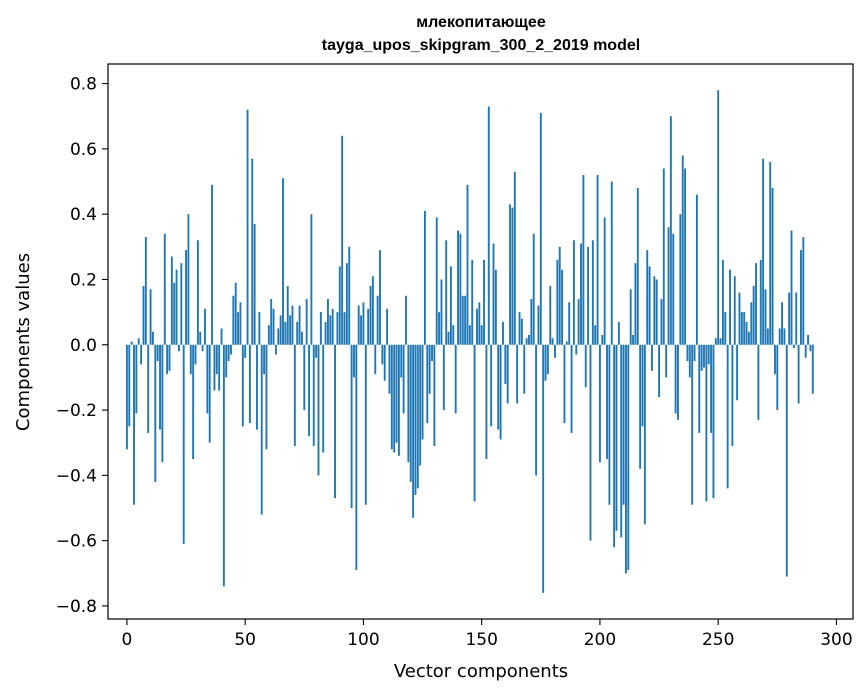 The height and width of the screenshot is (696, 867). What do you see at coordinates (83, 215) in the screenshot?
I see `y-tick-label: 0.4` at bounding box center [83, 215].